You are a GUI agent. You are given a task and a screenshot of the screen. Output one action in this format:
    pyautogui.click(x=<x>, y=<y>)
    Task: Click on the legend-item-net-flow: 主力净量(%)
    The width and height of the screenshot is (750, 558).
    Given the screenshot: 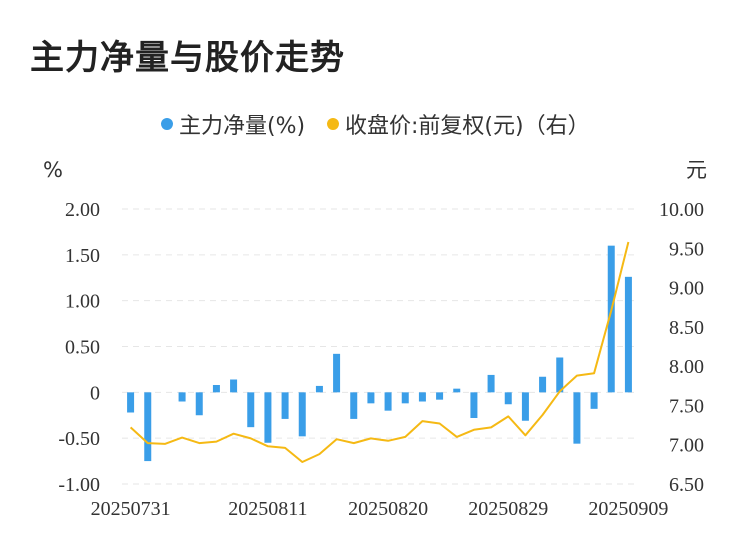 What is the action you would take?
    pyautogui.click(x=233, y=124)
    